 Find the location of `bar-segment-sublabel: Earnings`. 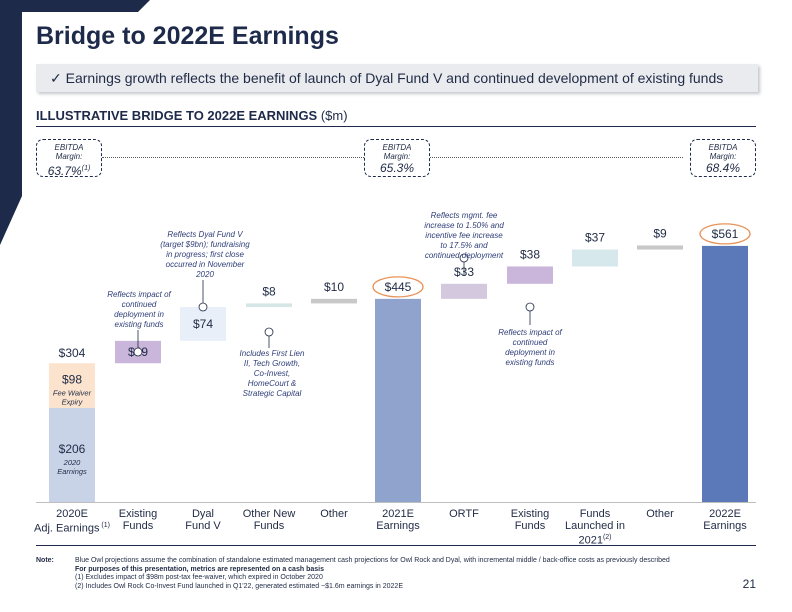

bar-segment-sublabel: Earnings is located at coordinates (72, 471).